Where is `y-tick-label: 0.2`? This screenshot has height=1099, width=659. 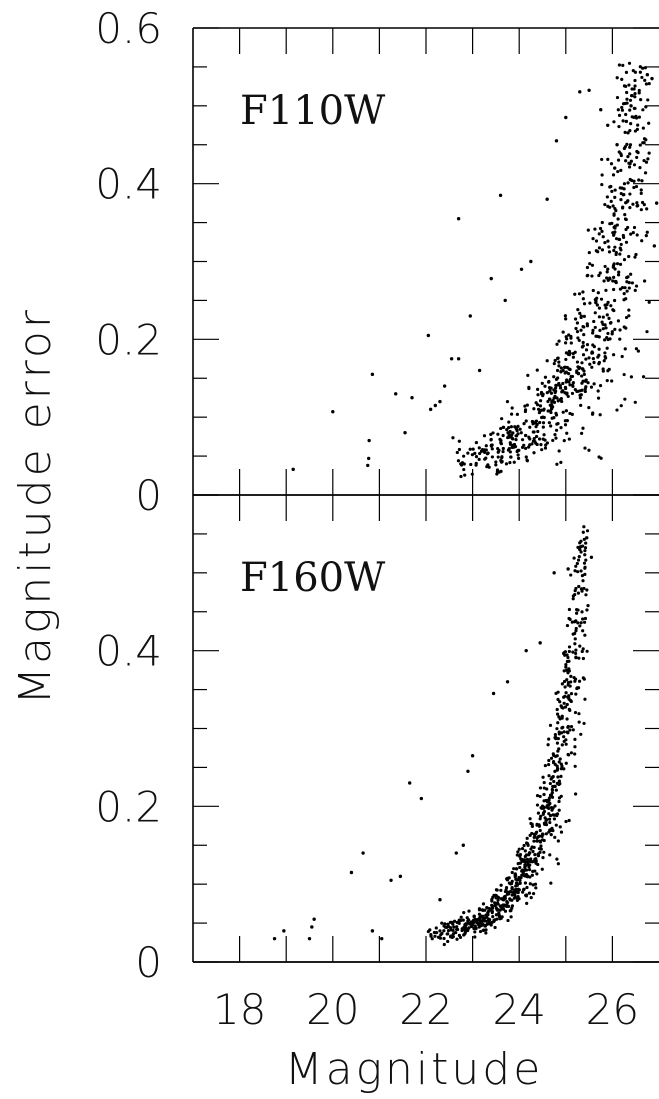 y-tick-label: 0.2 is located at coordinates (128, 339).